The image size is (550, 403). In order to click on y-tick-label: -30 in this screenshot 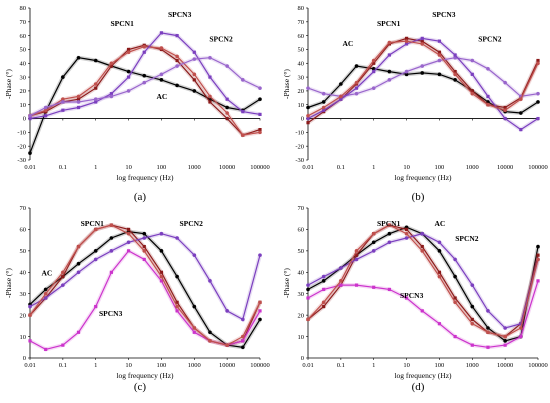, I will do `click(299, 160)`.